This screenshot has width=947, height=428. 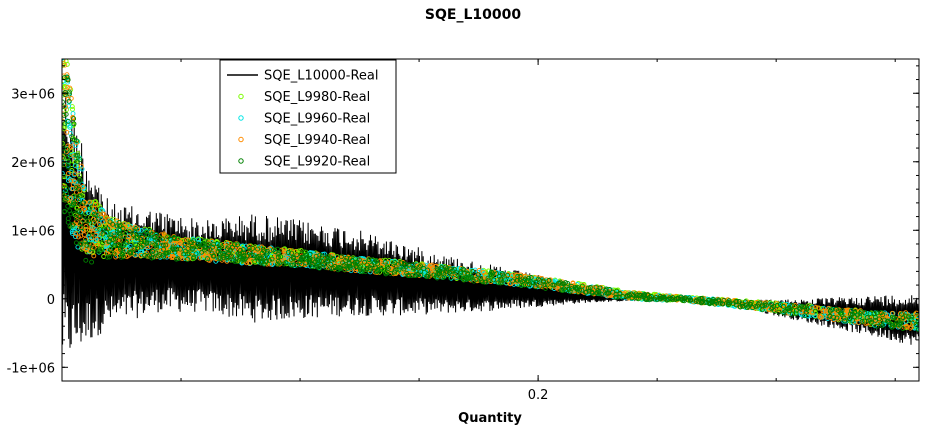 I want to click on legend-item: SQE_L9920-Real, so click(x=304, y=162).